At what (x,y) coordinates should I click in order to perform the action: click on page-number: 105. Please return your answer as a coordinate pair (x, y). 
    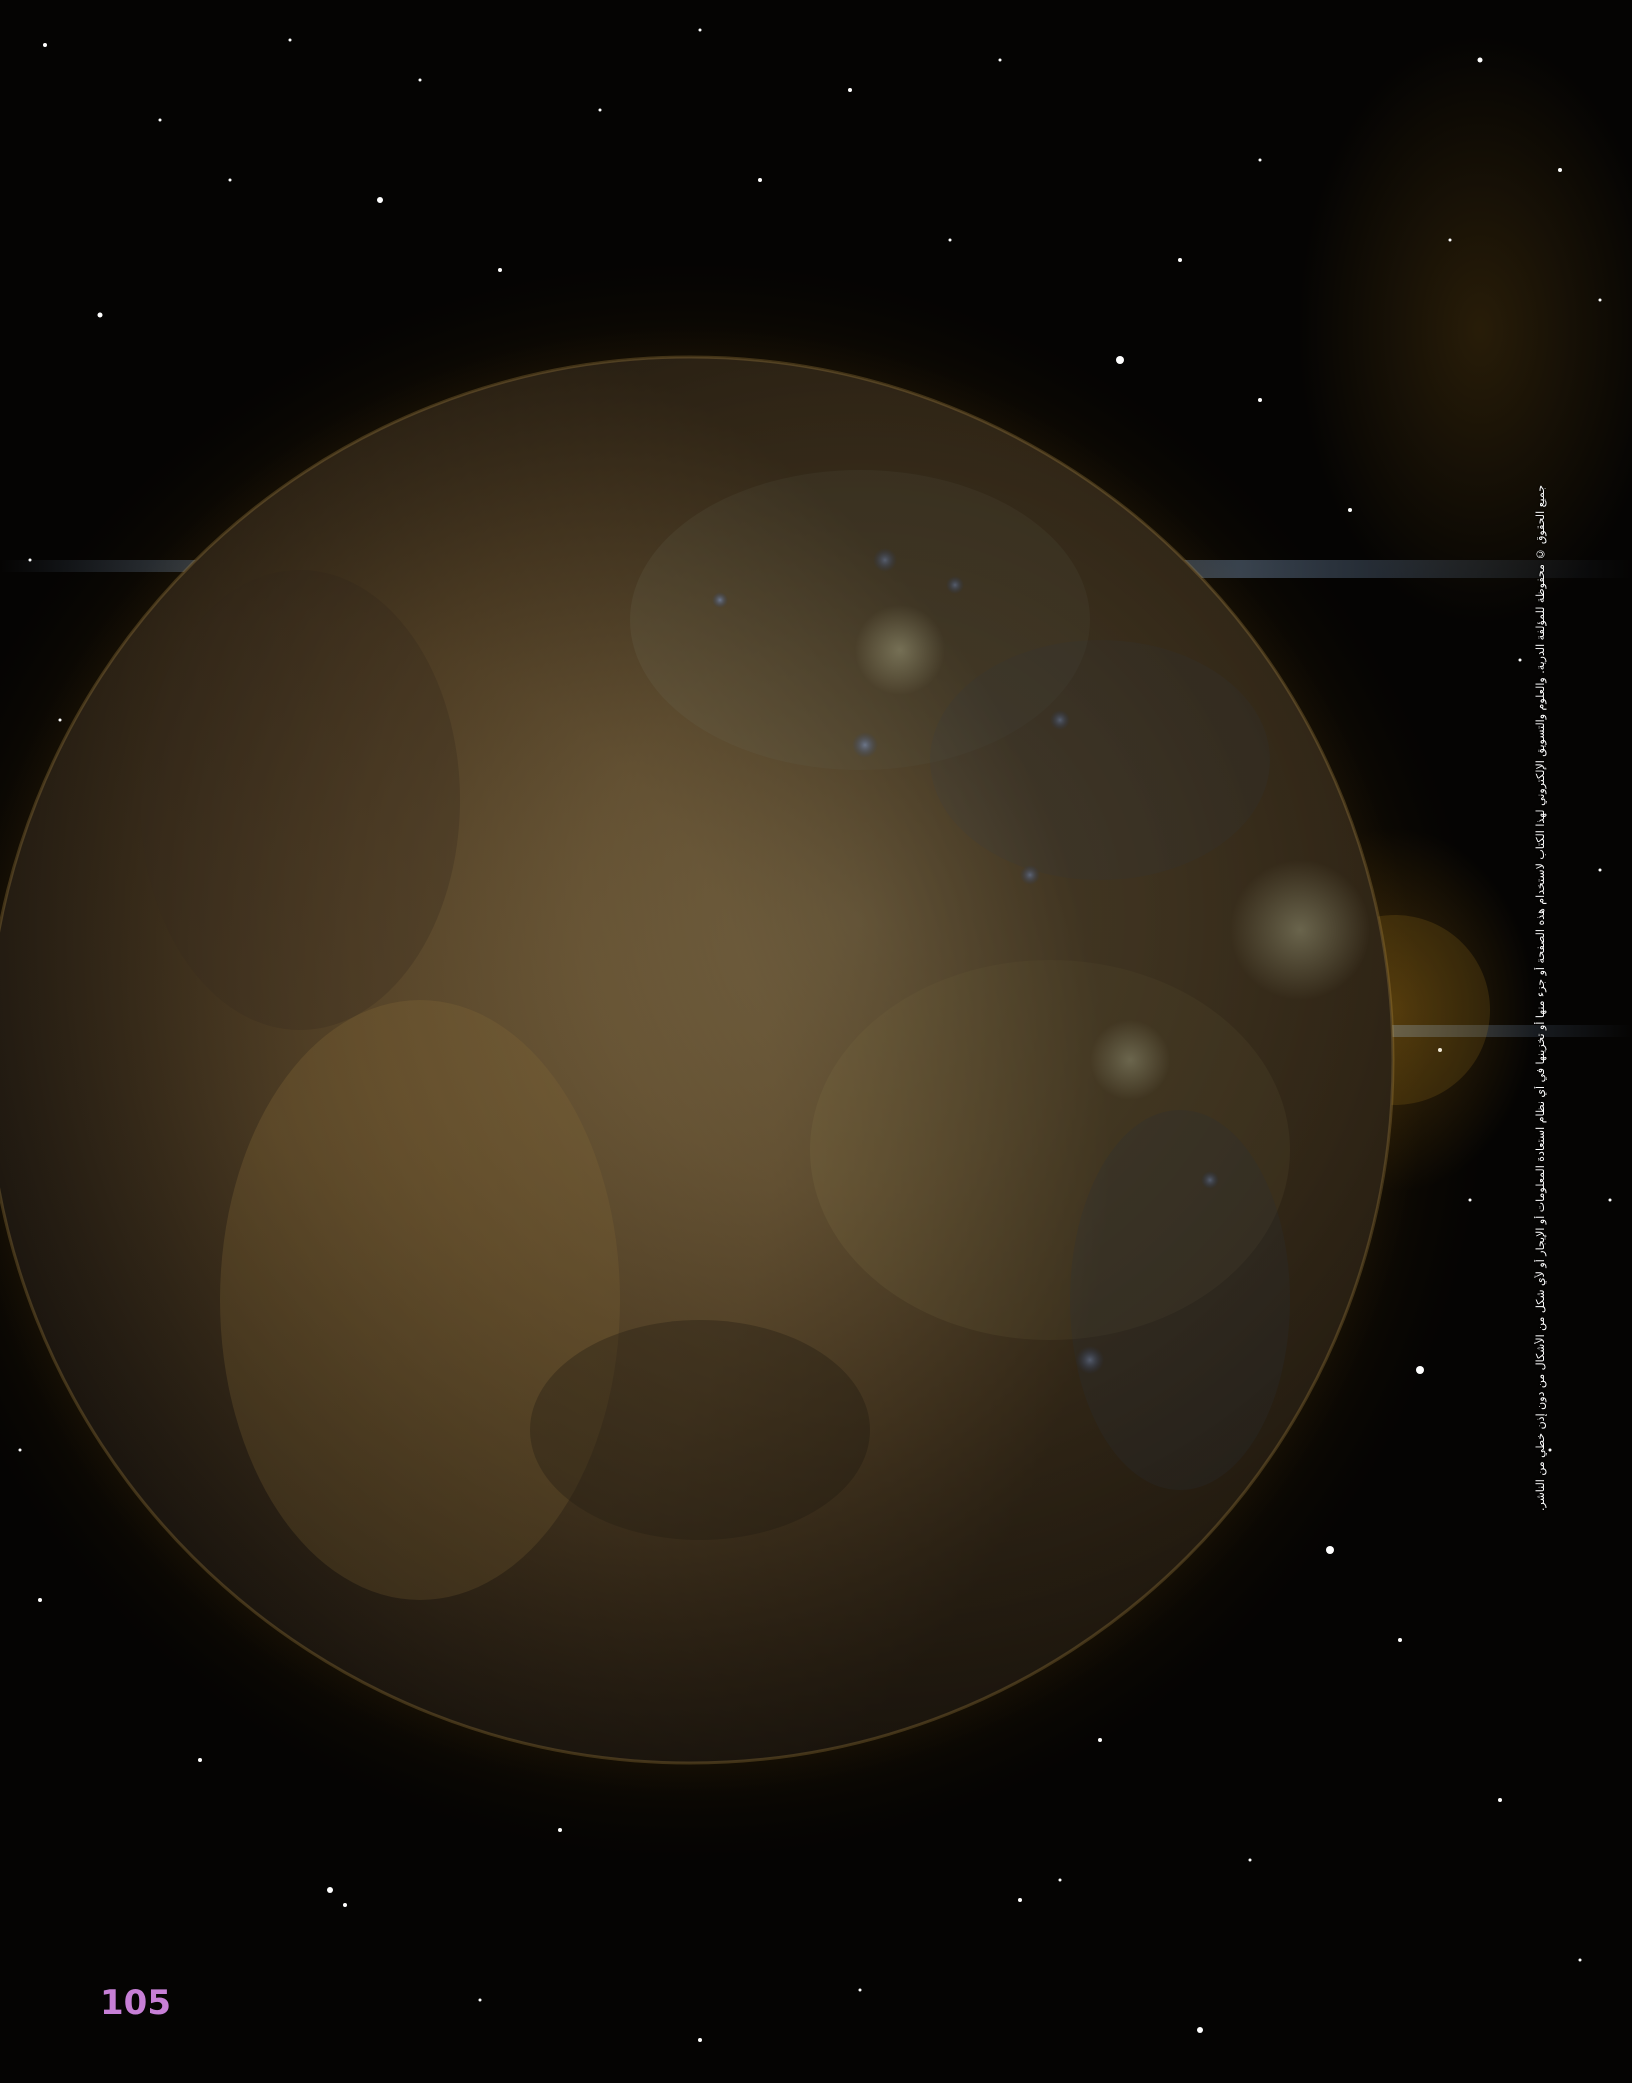
    Looking at the image, I should click on (135, 2003).